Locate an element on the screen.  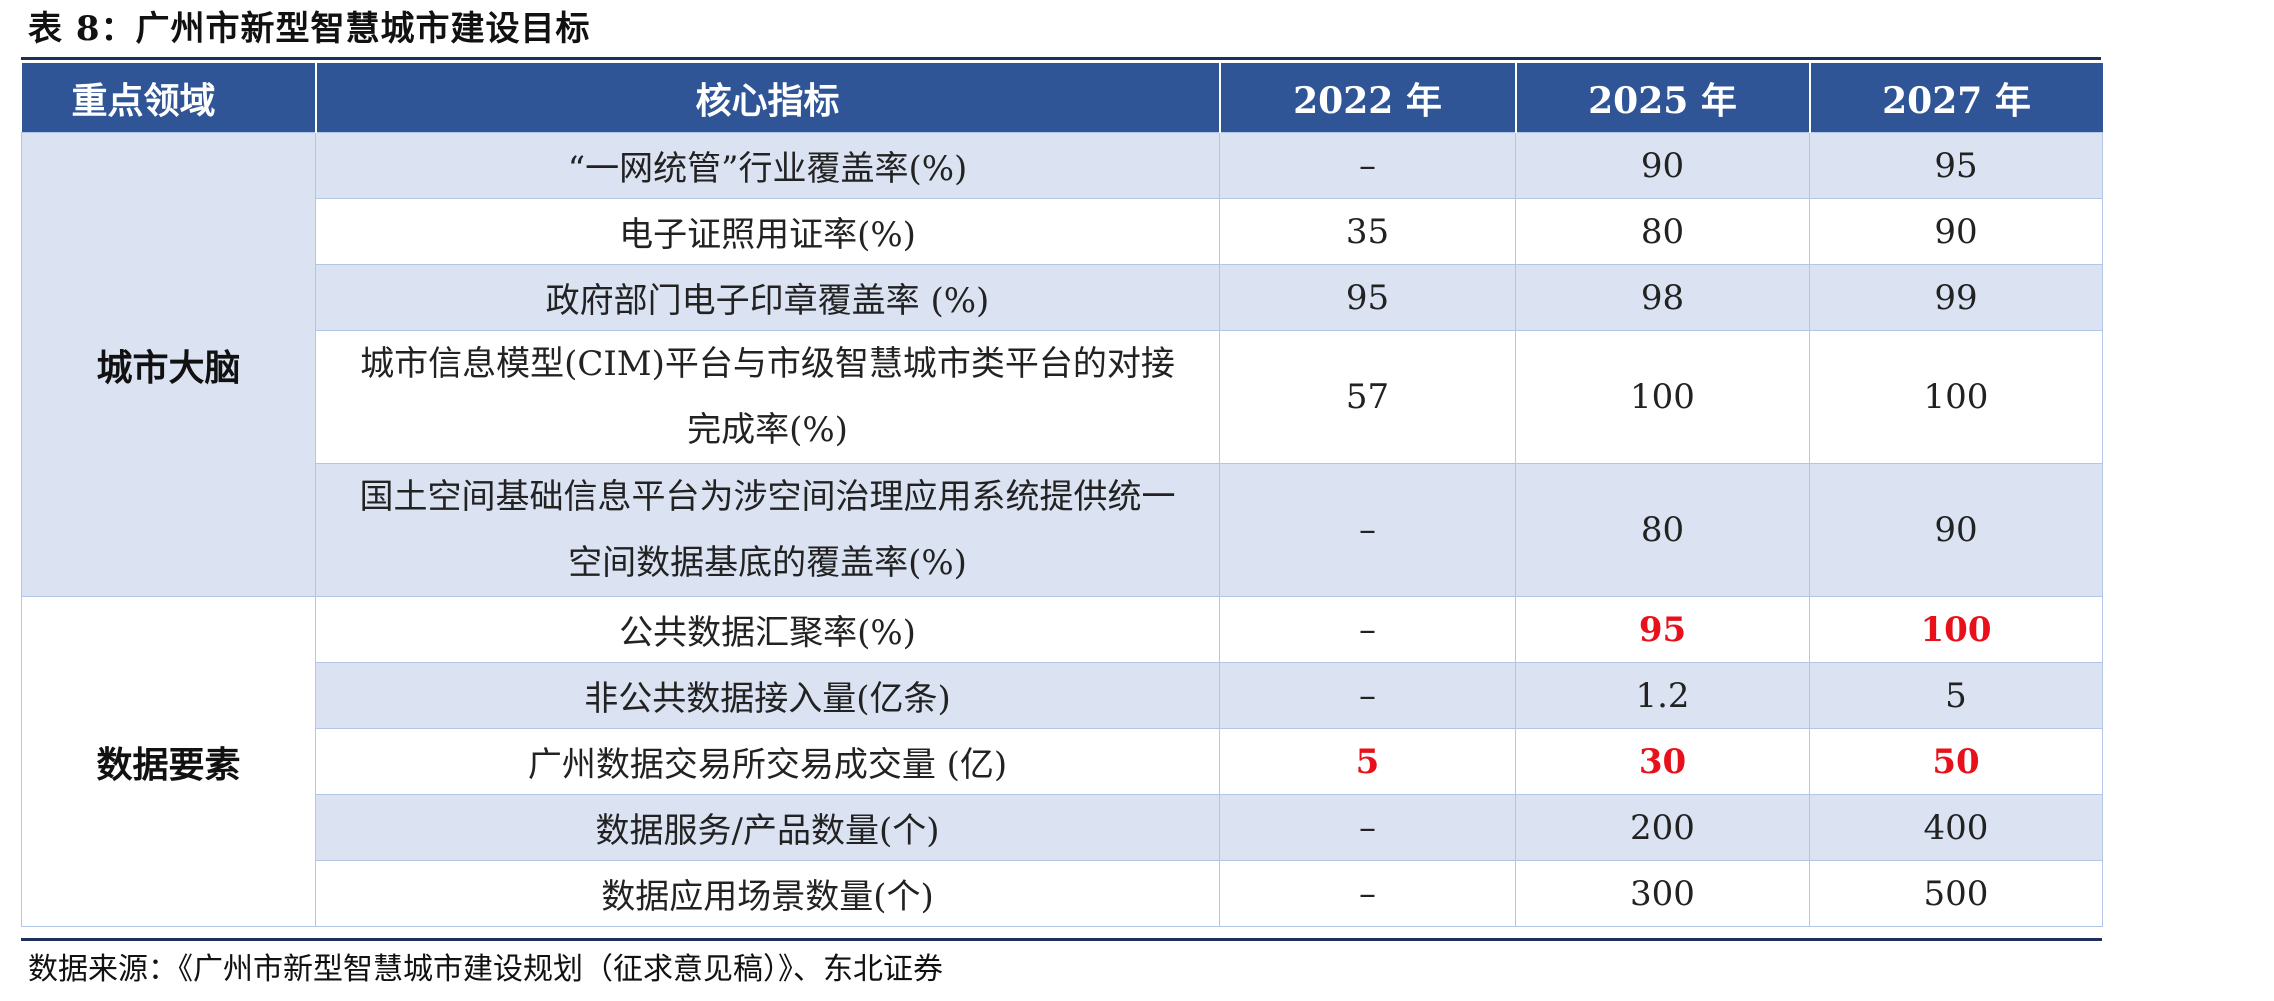
source-note: 数据来源：《广州市新型智慧城市建设规划（征求意见稿）》、东北证券 is located at coordinates (485, 969).